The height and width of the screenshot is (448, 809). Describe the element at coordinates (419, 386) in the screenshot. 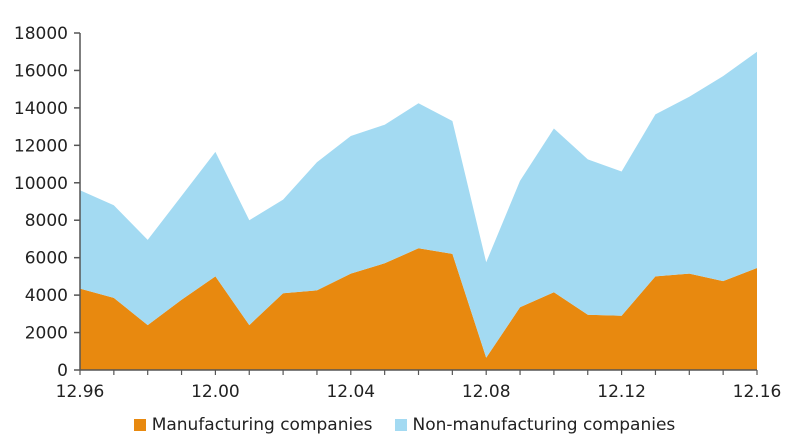

I see `x-tick-group: 12.96 12.00 12.04 12.08 12.12 12.16` at that location.